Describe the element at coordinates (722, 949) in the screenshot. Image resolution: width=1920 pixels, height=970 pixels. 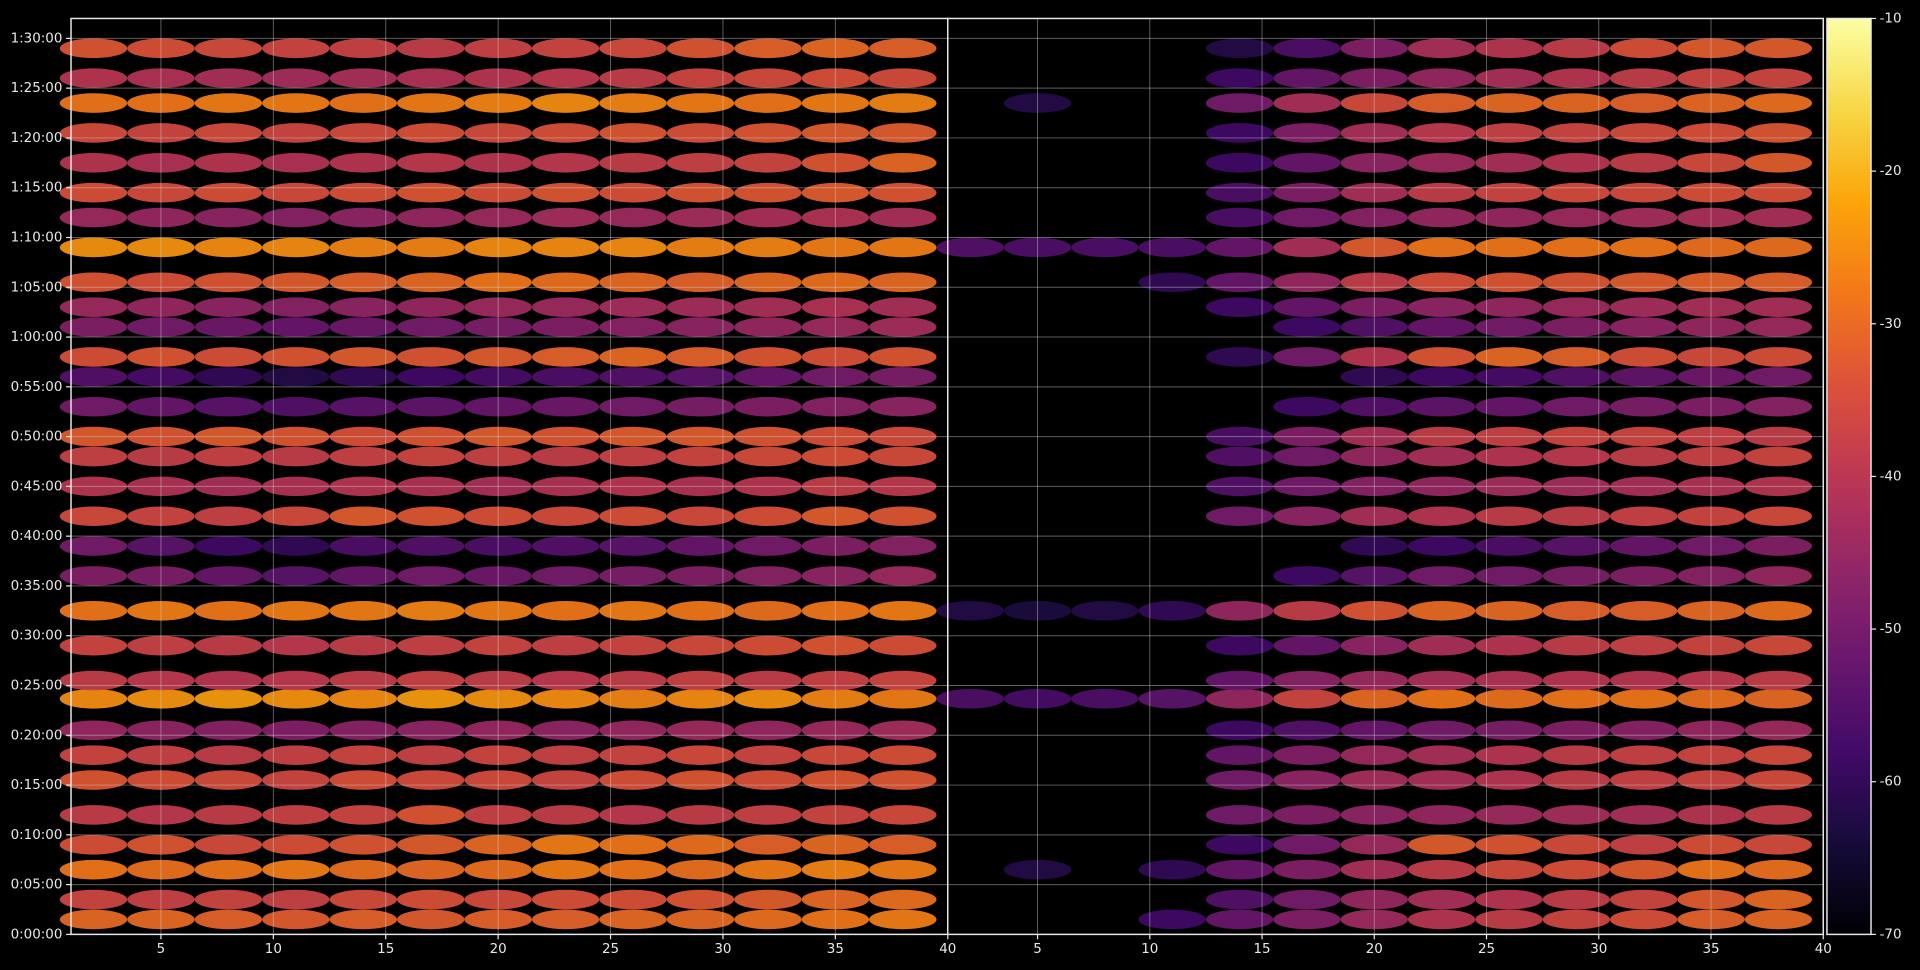
I see `x-tick-label: 30` at that location.